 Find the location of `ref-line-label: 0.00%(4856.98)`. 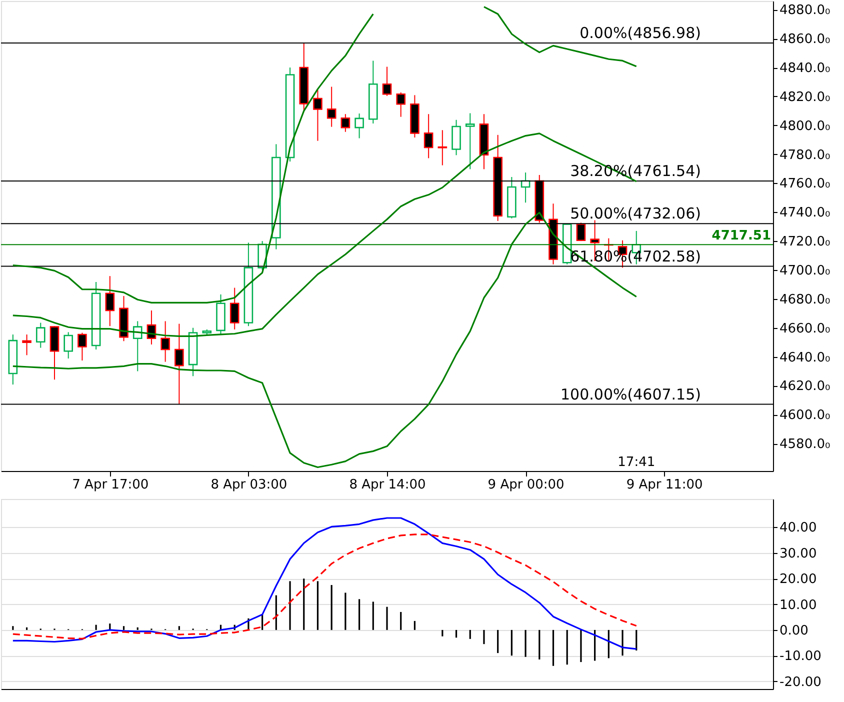

ref-line-label: 0.00%(4856.98) is located at coordinates (640, 33).